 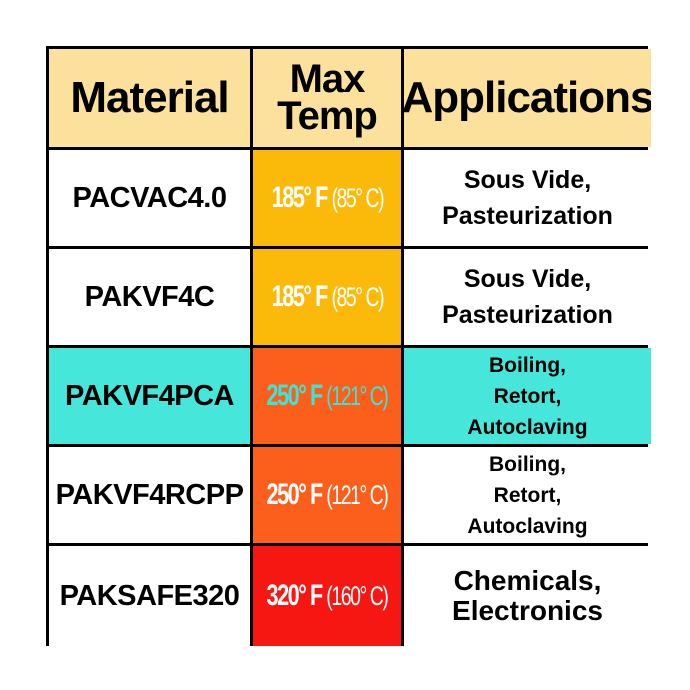 I want to click on material-name: PAKVF4PCA, so click(x=150, y=395).